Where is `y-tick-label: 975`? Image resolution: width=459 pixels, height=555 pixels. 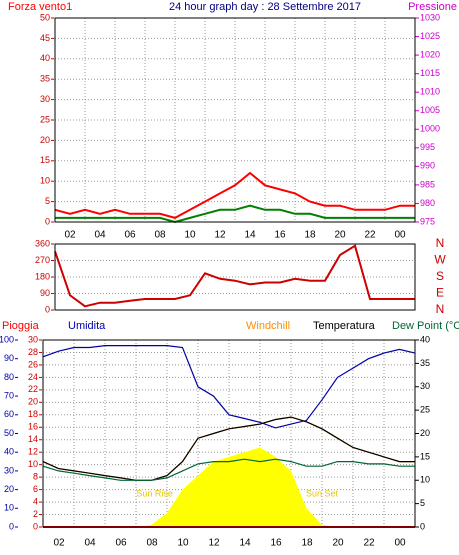 y-tick-label: 975 is located at coordinates (427, 221).